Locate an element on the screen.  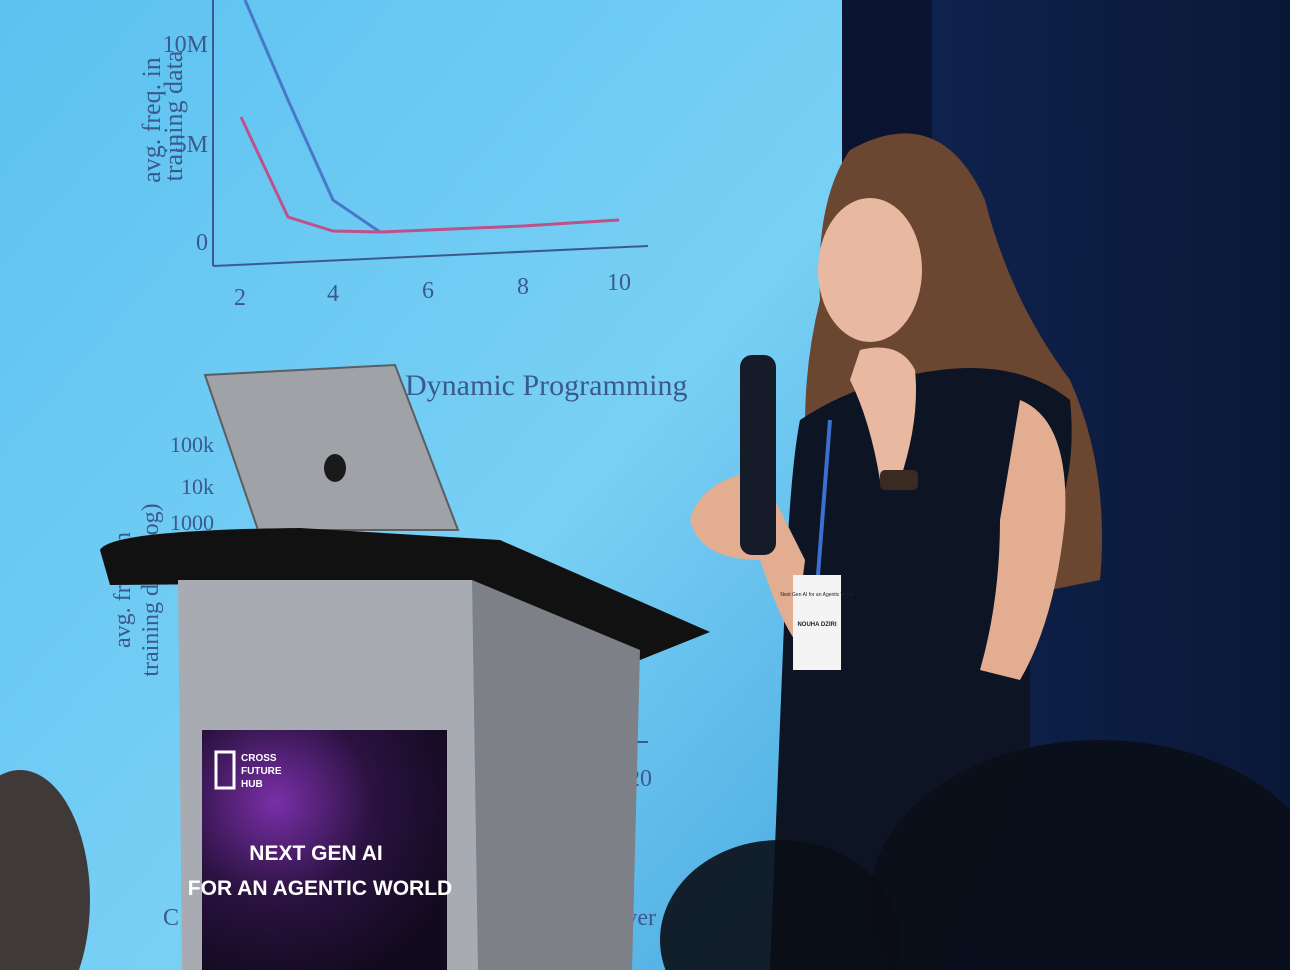
caption: Dynamic Programming is located at coordinates (546, 385).